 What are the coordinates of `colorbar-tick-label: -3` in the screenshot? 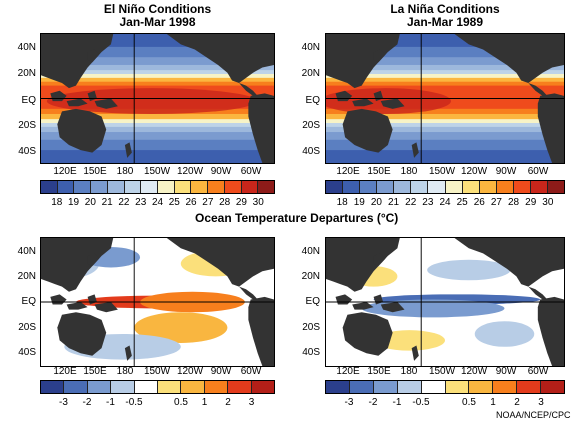 It's located at (349, 402).